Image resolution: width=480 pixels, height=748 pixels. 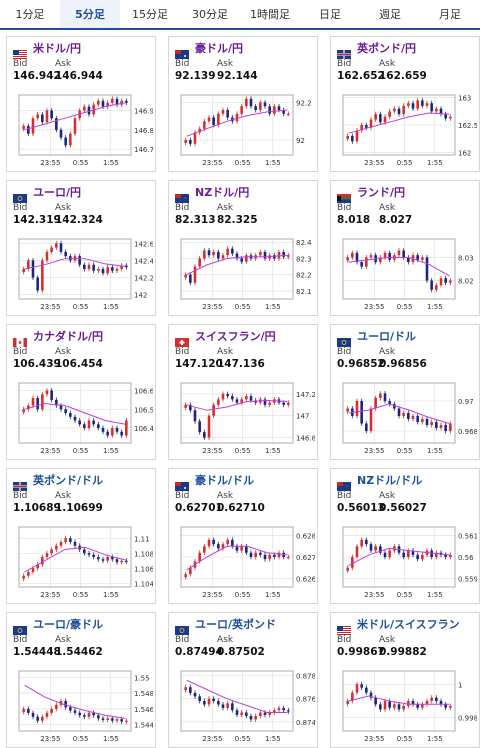 What do you see at coordinates (387, 48) in the screenshot?
I see `currency-pair-link: 英ポンド/円` at bounding box center [387, 48].